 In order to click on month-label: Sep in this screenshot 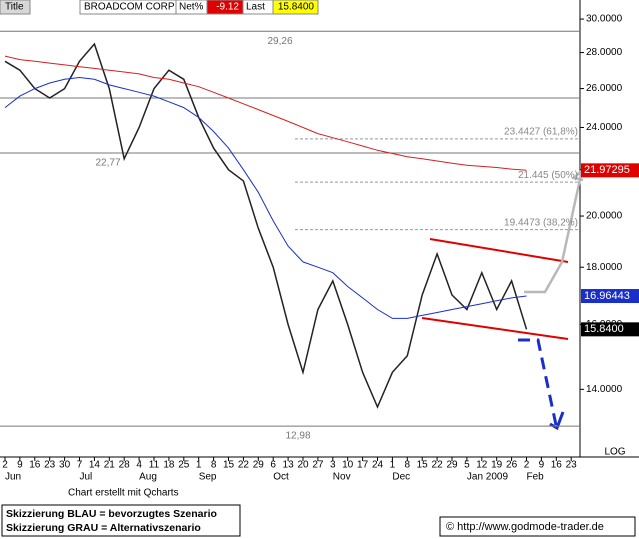, I will do `click(208, 477)`.